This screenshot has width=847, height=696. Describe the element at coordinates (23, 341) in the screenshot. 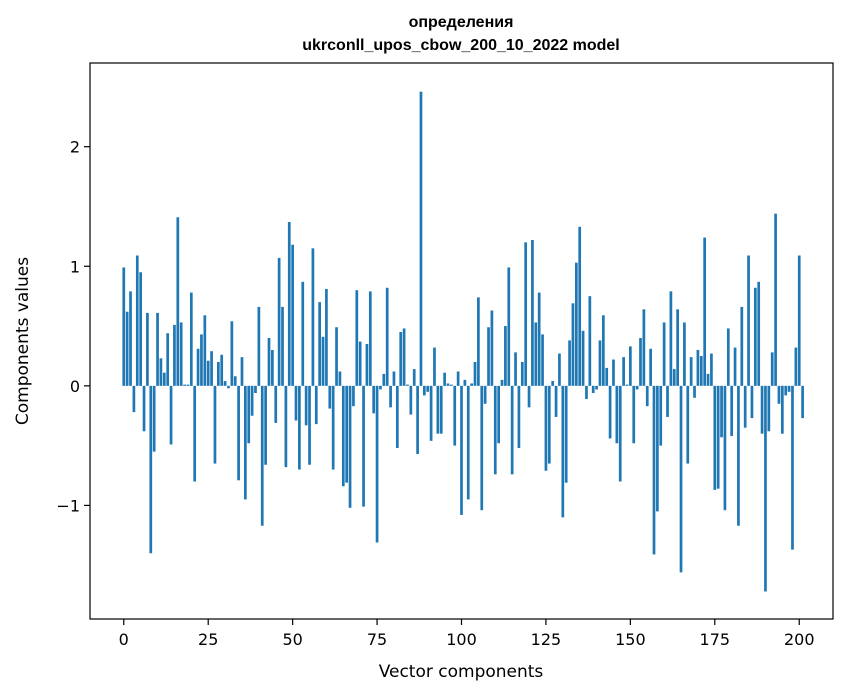

I see `y-axis-label: Components values` at that location.